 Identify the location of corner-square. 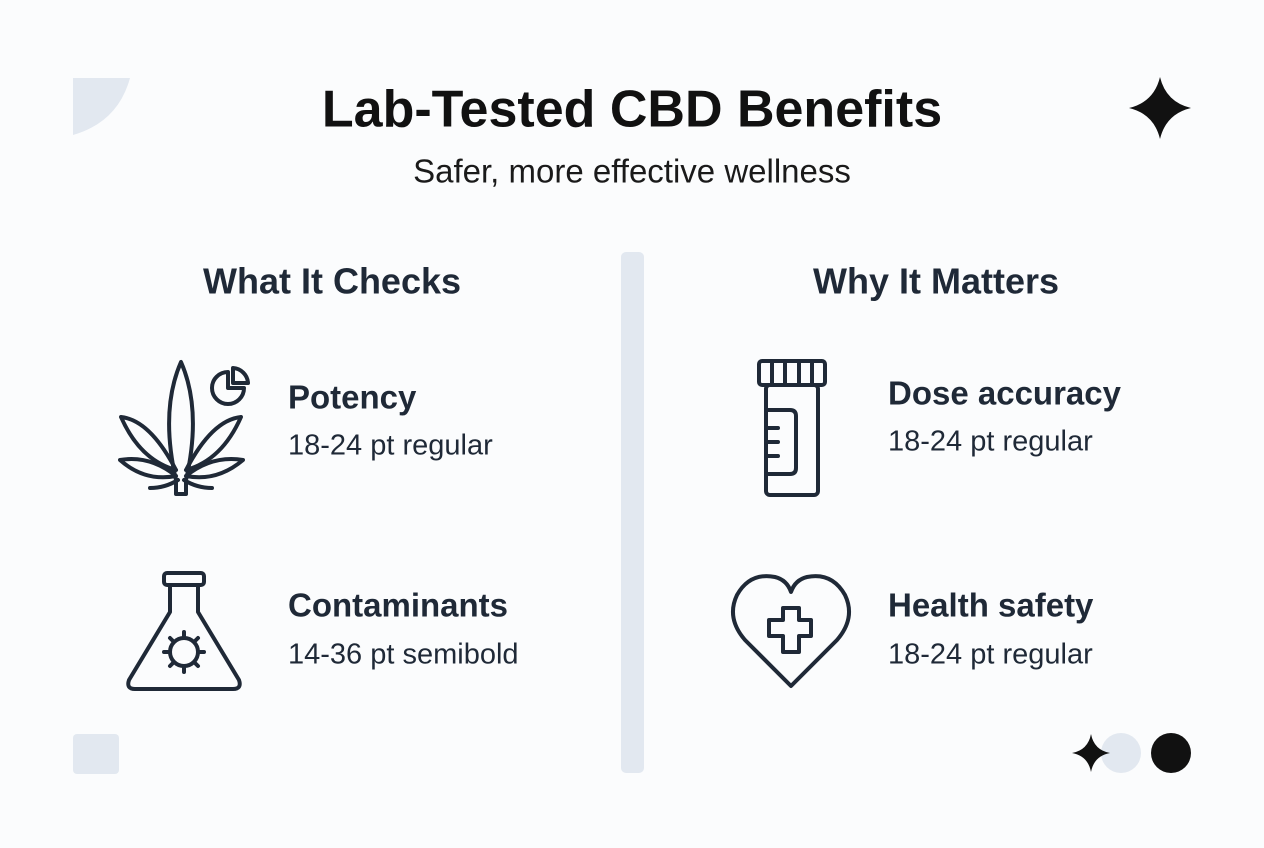
(96, 754).